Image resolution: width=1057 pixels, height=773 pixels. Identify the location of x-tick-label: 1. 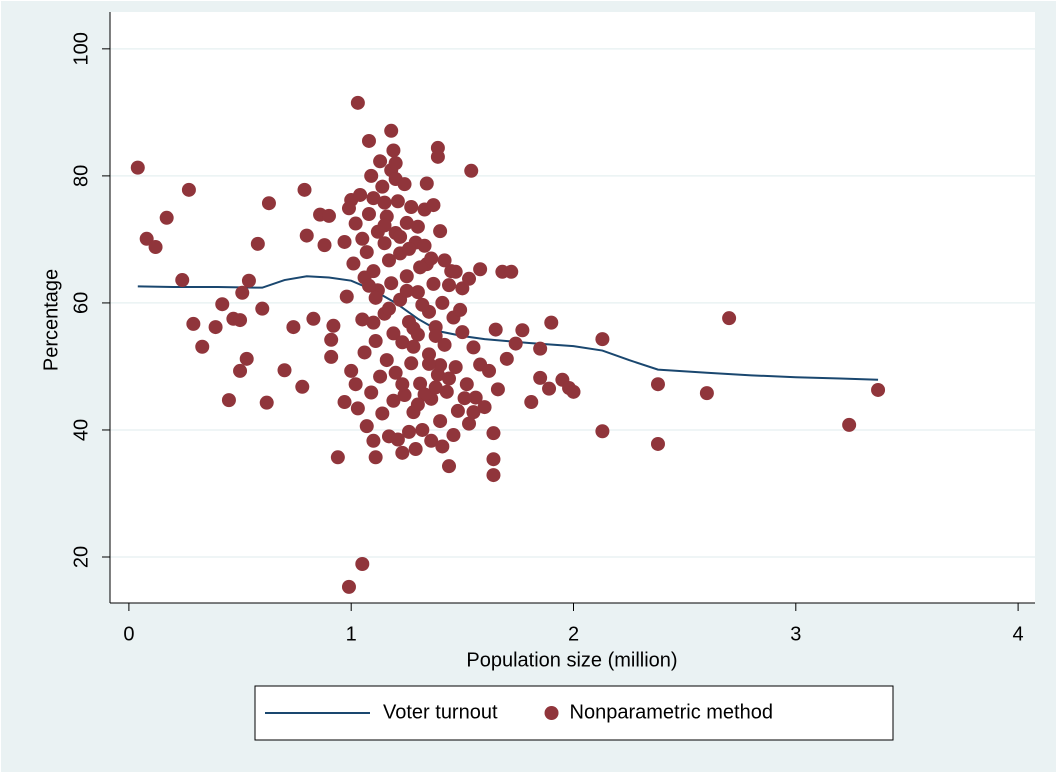
(351, 634).